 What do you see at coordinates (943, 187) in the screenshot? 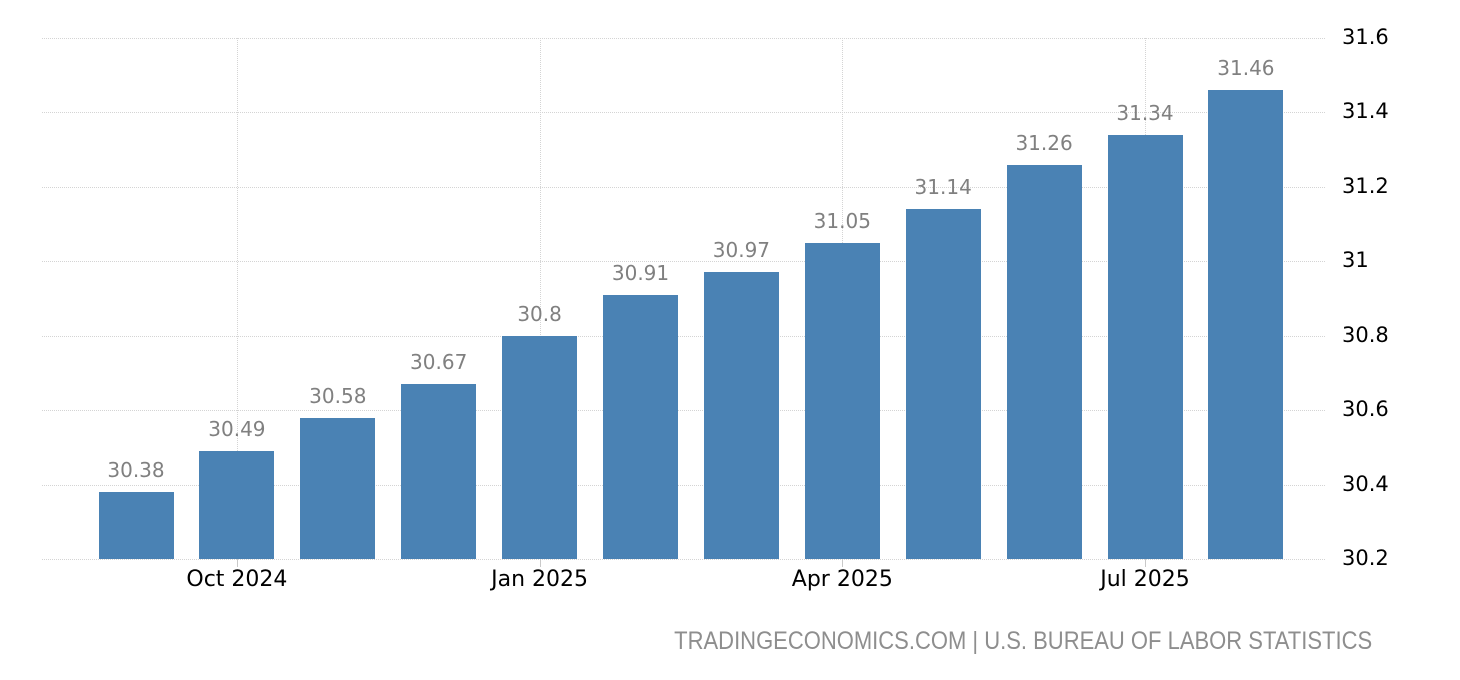
I see `bar-value-label: 31.14` at bounding box center [943, 187].